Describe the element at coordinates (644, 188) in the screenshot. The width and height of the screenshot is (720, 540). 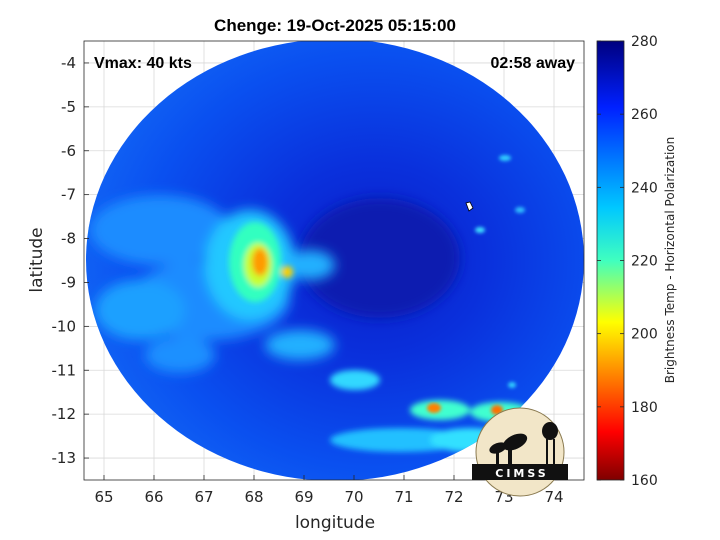
I see `colorbar-tick-label: 240` at that location.